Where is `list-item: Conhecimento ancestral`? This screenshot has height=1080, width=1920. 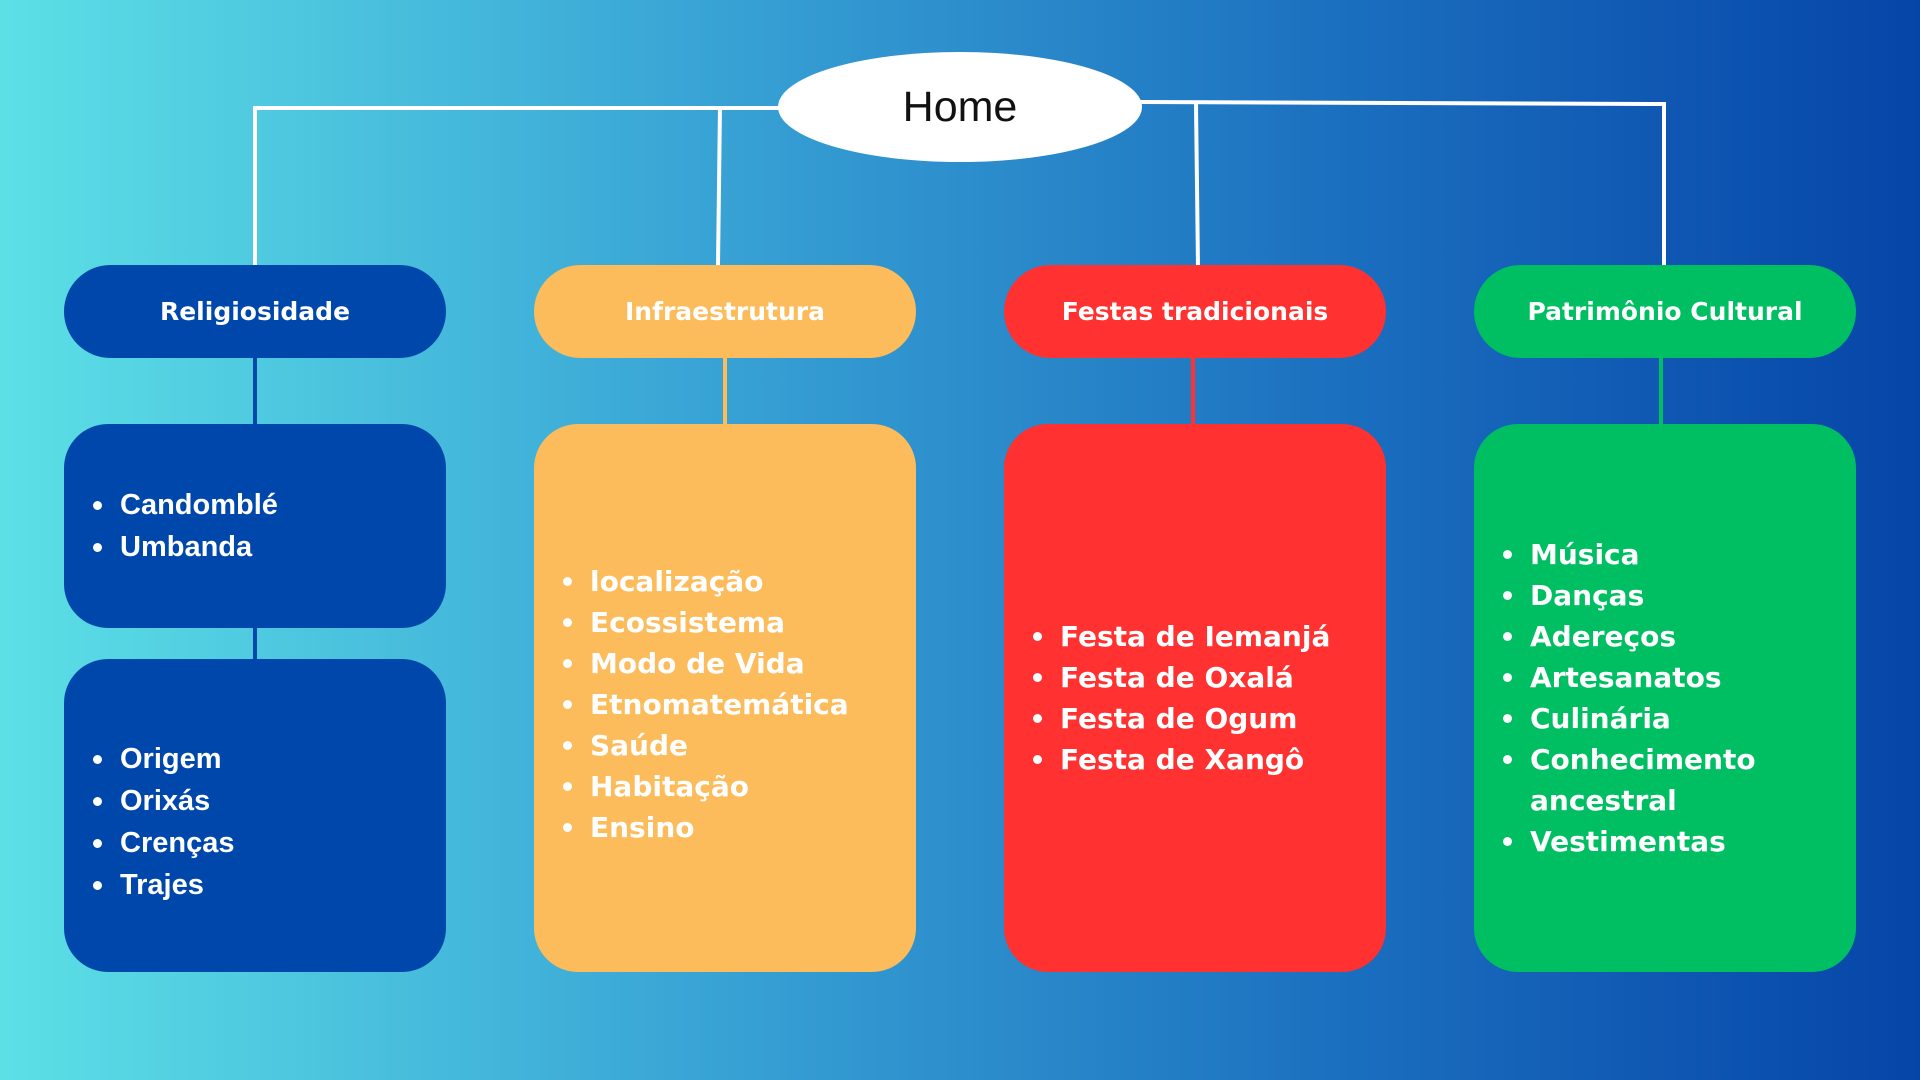
list-item: Conhecimento ancestral is located at coordinates (1661, 780).